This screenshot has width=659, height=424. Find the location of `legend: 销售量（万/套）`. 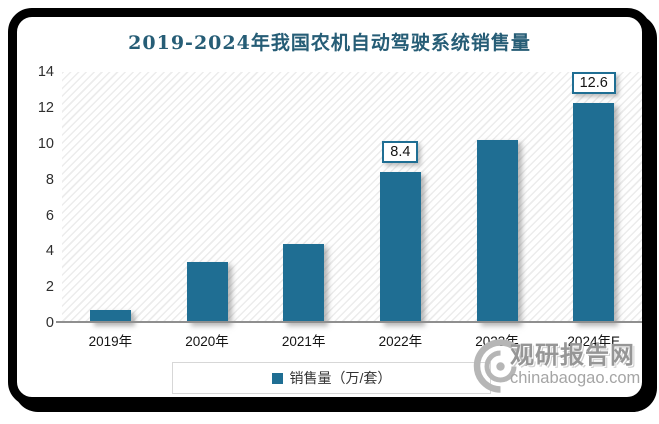

legend: 销售量（万/套） is located at coordinates (331, 378).